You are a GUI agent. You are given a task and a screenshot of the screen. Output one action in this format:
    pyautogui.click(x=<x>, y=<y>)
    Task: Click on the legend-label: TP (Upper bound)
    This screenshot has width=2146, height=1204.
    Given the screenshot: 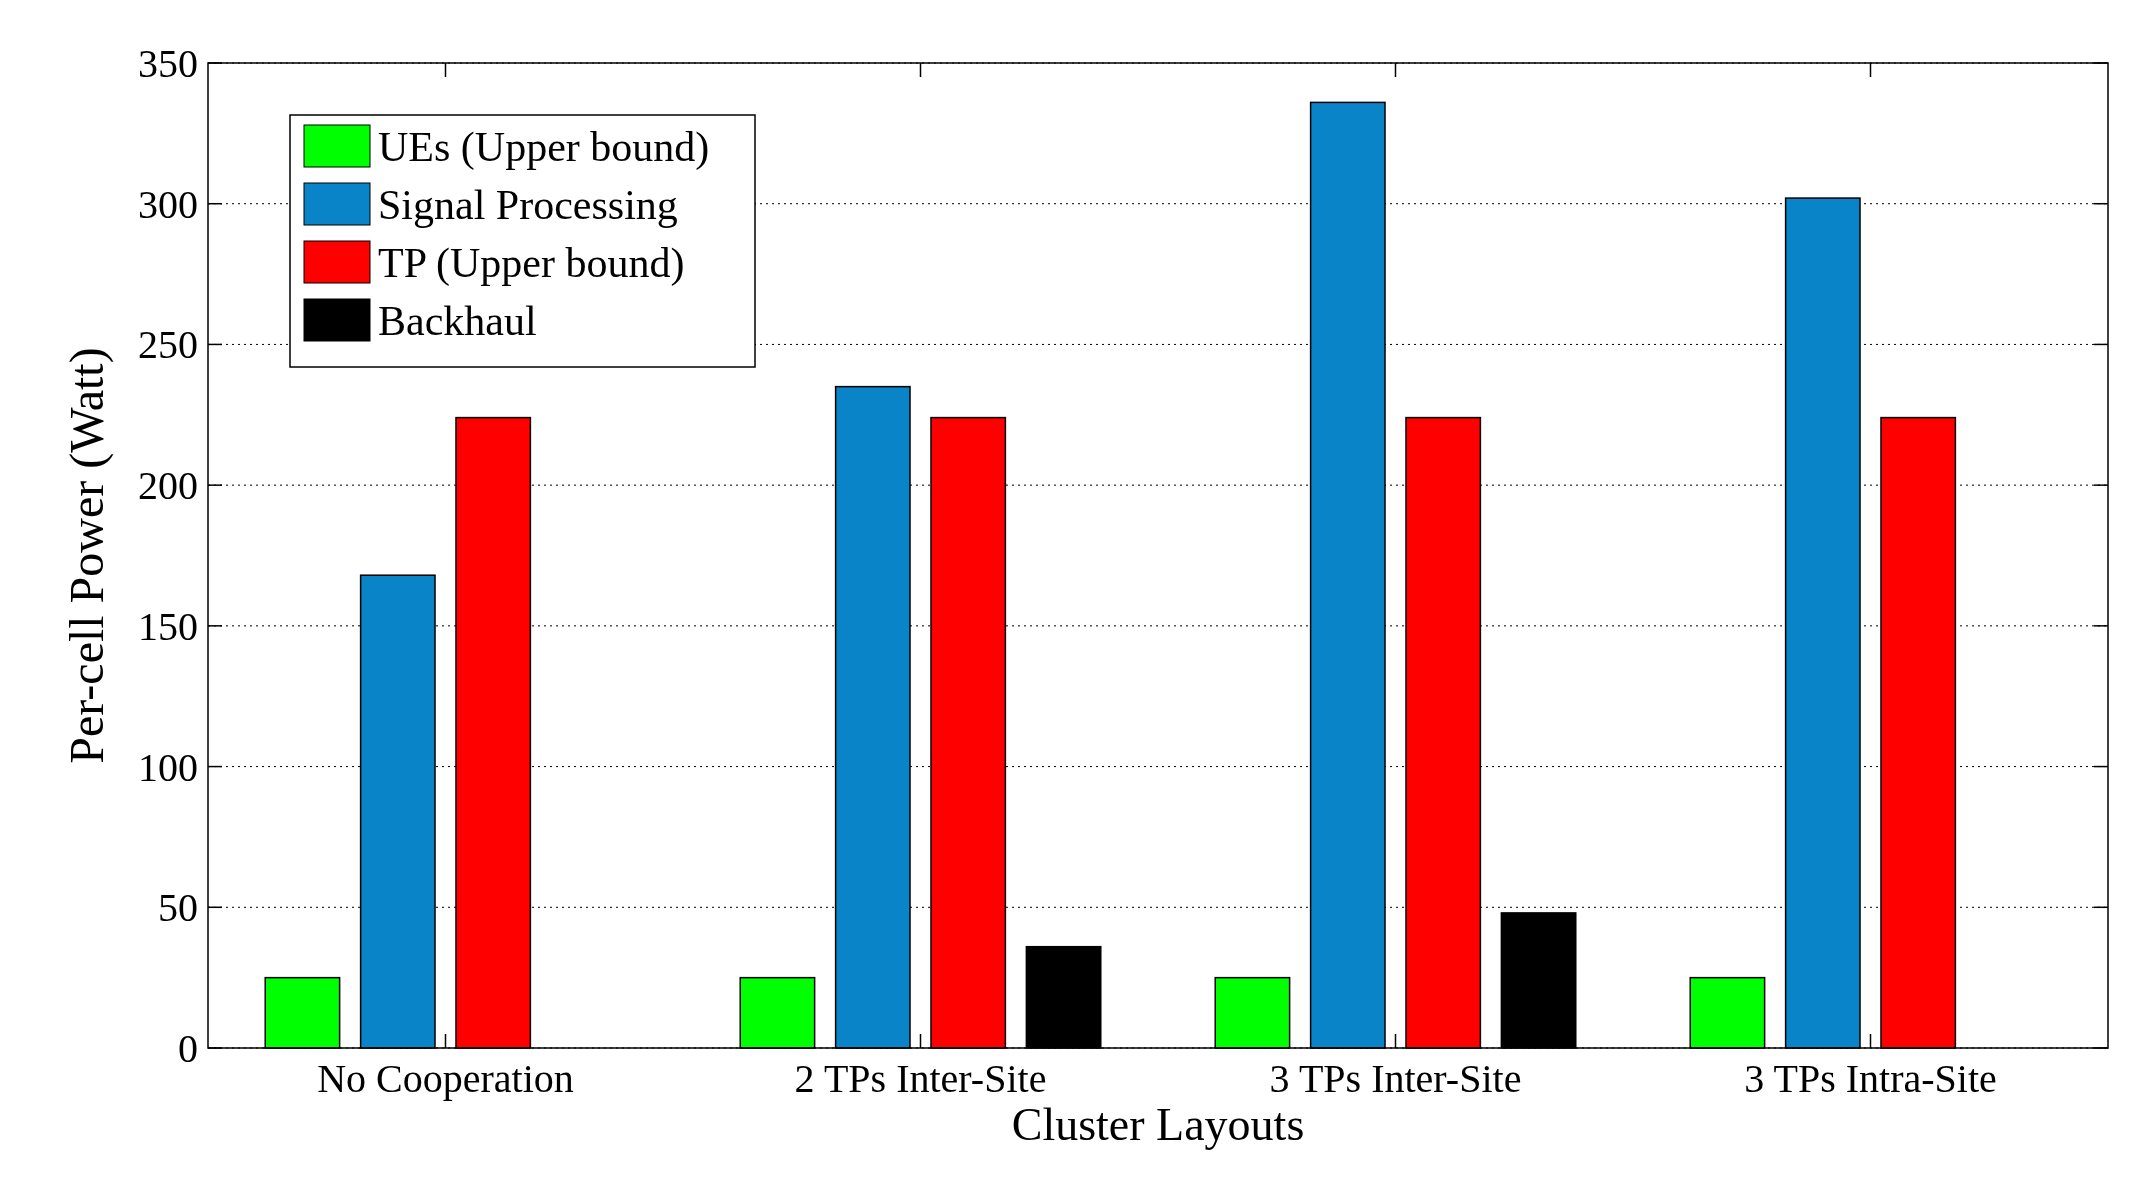 What is the action you would take?
    pyautogui.click(x=531, y=263)
    